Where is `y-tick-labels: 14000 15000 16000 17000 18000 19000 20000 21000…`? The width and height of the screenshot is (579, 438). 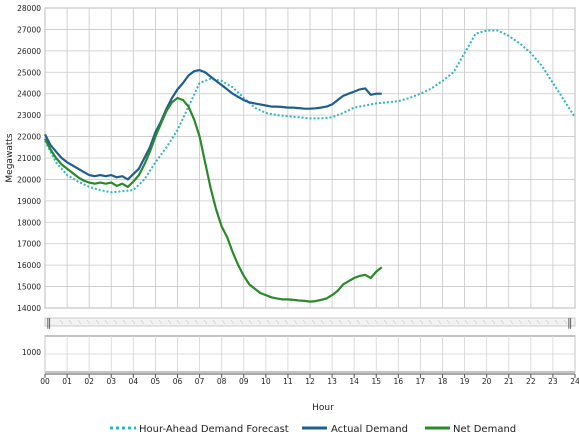 y-tick-labels: 14000 15000 16000 17000 18000 19000 20000 21000… is located at coordinates (29, 158).